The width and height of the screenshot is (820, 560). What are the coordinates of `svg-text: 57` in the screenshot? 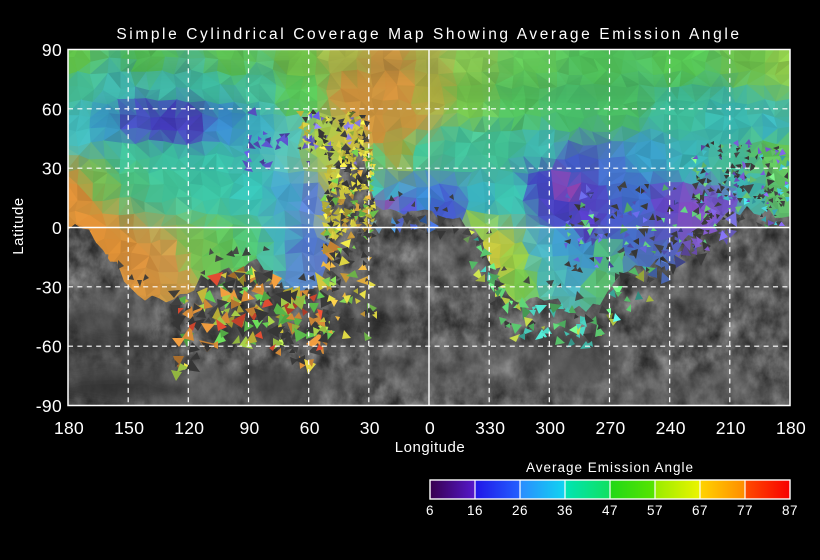 It's located at (655, 510).